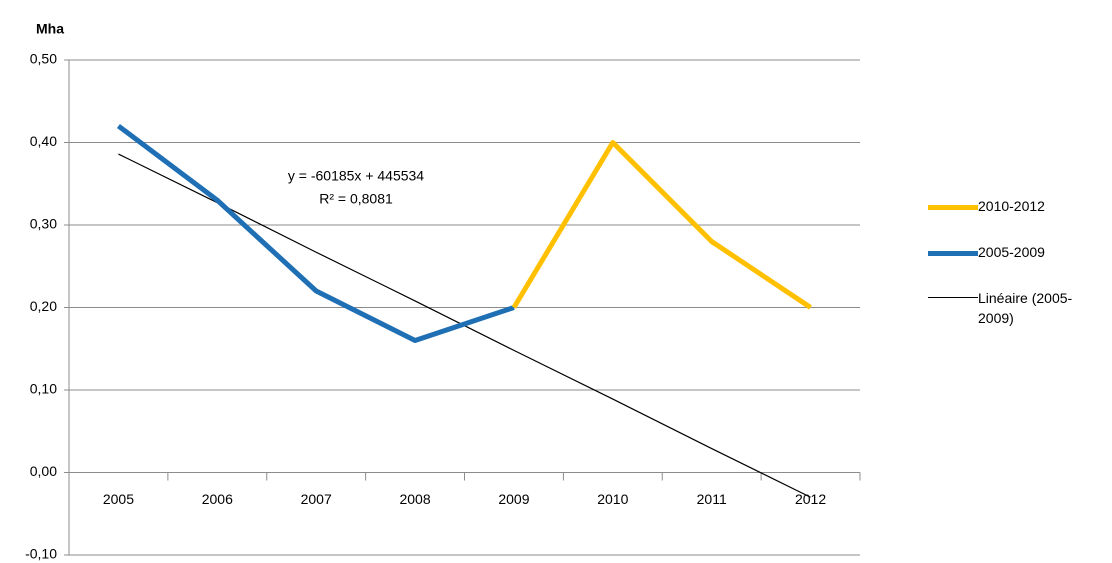 This screenshot has height=563, width=1112. I want to click on x-tick-label: 2012, so click(810, 499).